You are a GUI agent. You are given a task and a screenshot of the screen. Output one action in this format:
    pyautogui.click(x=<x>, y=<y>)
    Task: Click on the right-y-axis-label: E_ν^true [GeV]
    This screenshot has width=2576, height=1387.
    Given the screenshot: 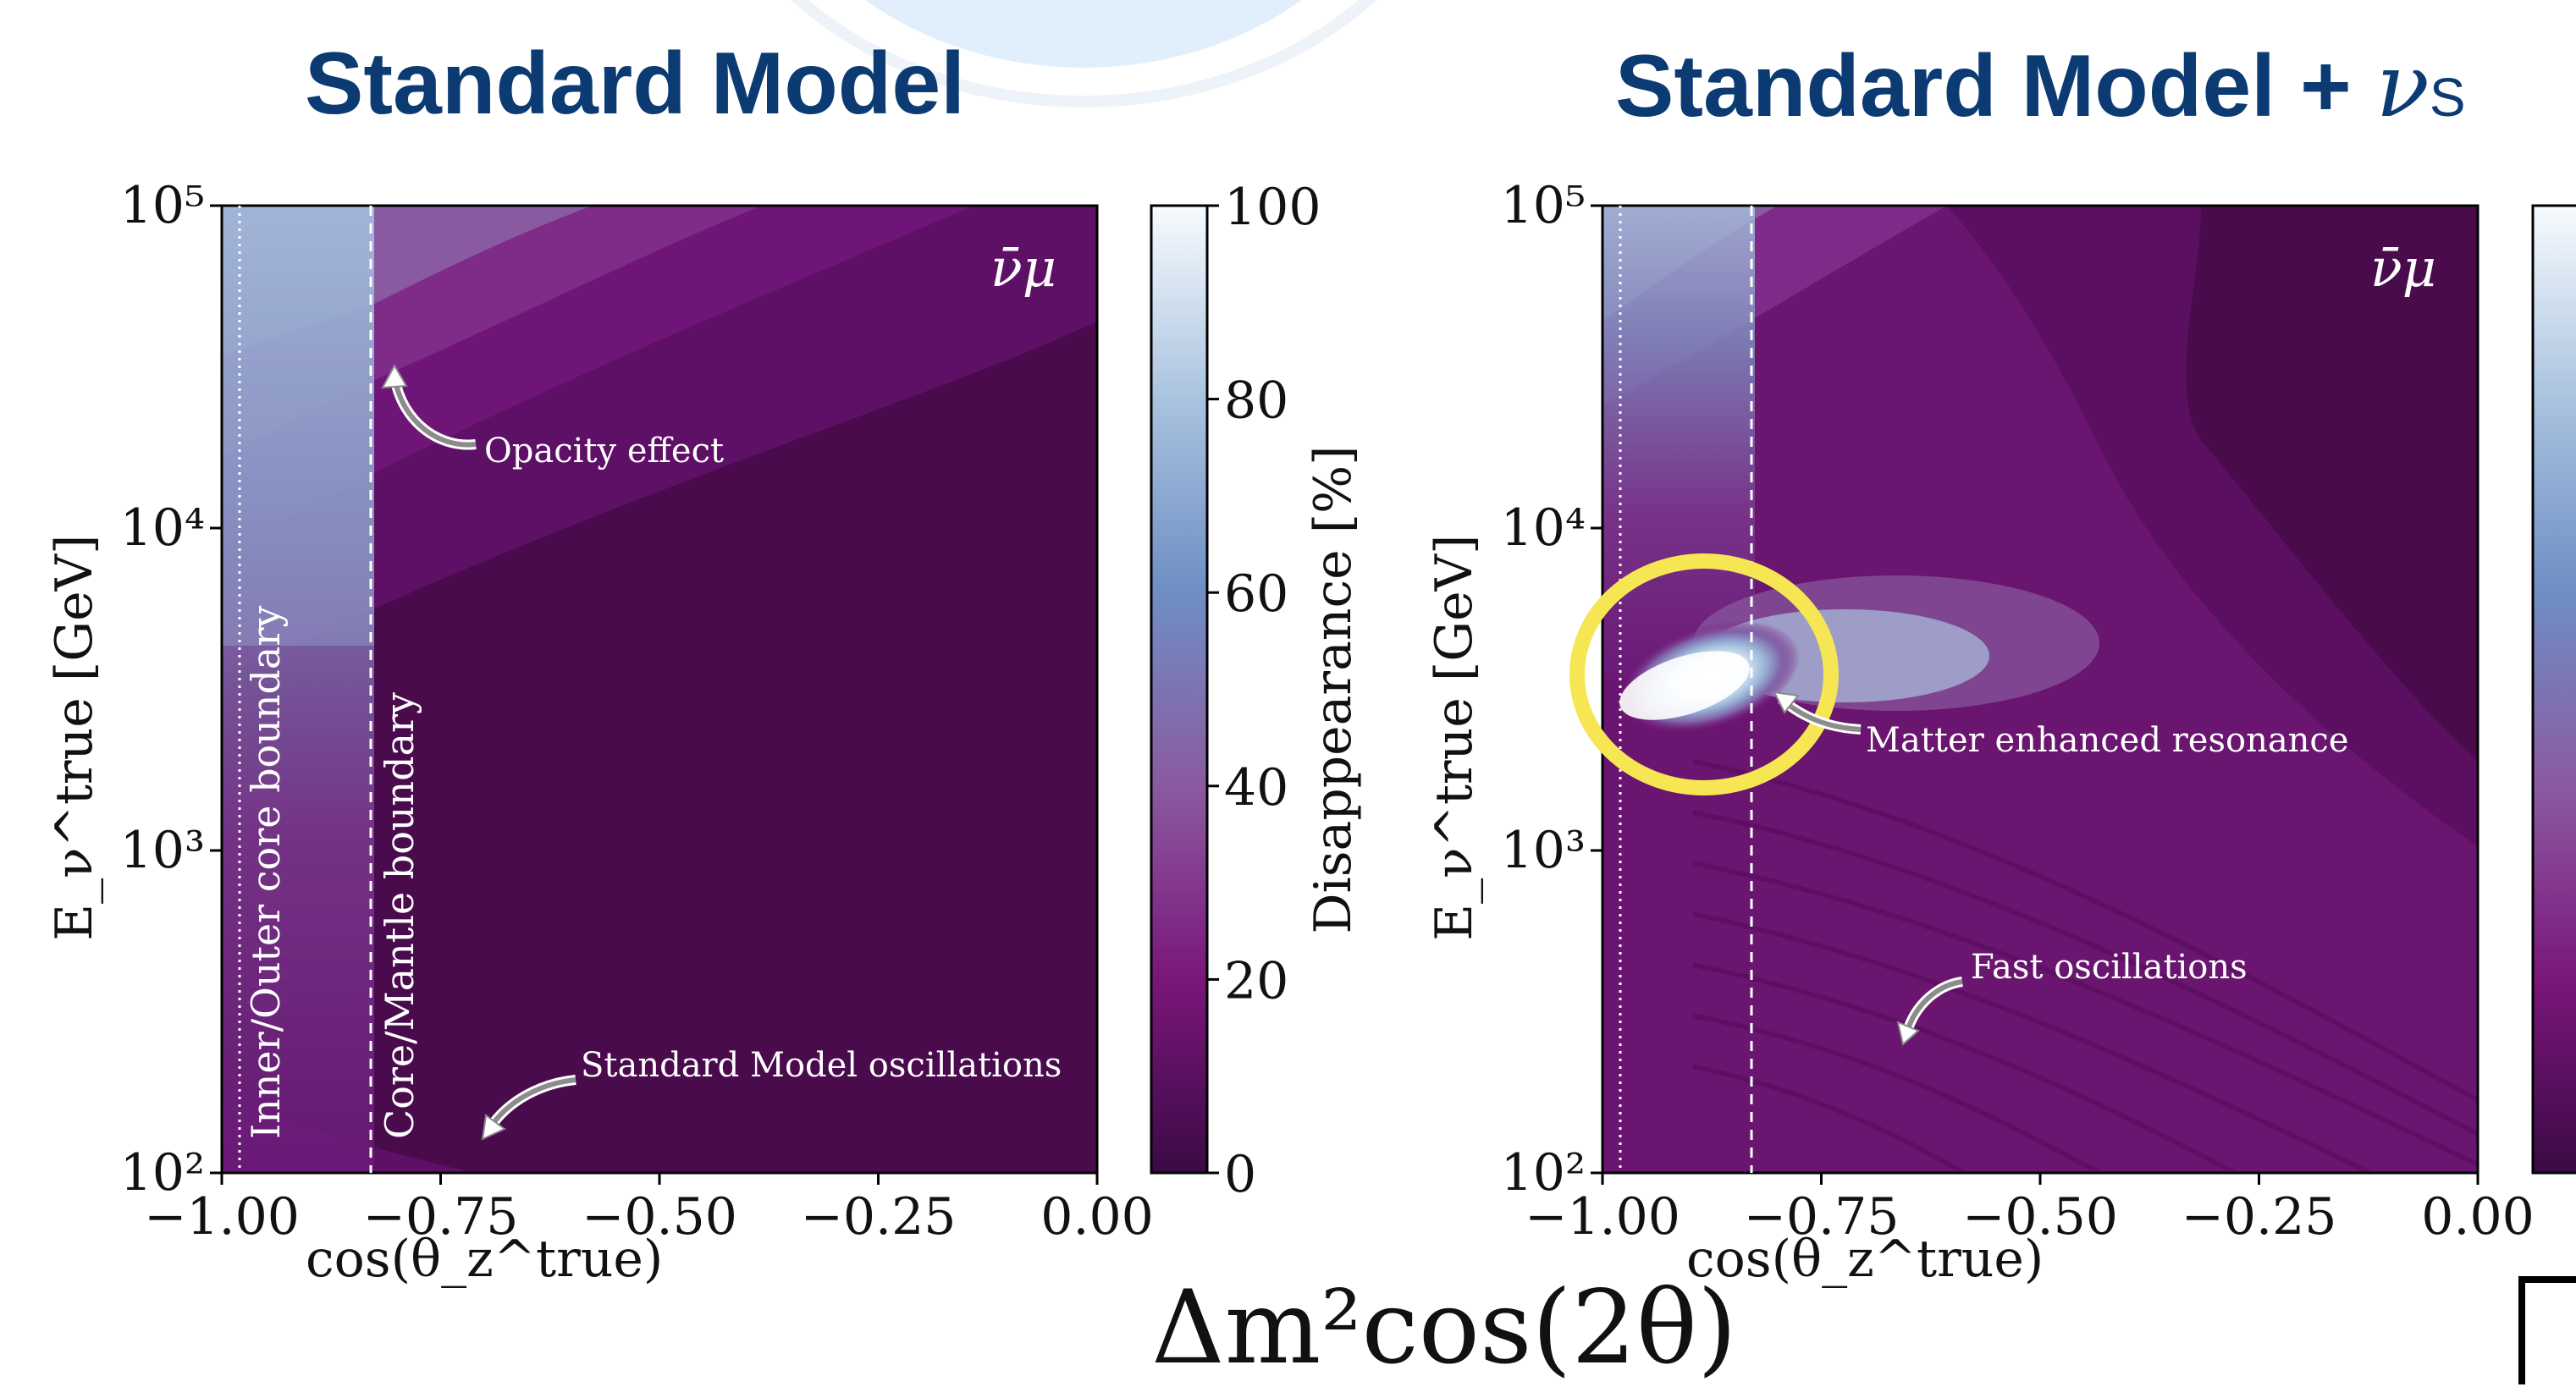 What is the action you would take?
    pyautogui.click(x=1455, y=738)
    